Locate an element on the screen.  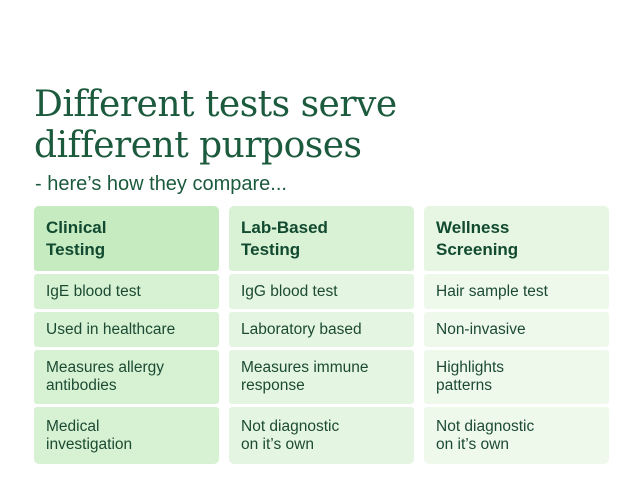
table-cell: Measures immune response is located at coordinates (321, 377).